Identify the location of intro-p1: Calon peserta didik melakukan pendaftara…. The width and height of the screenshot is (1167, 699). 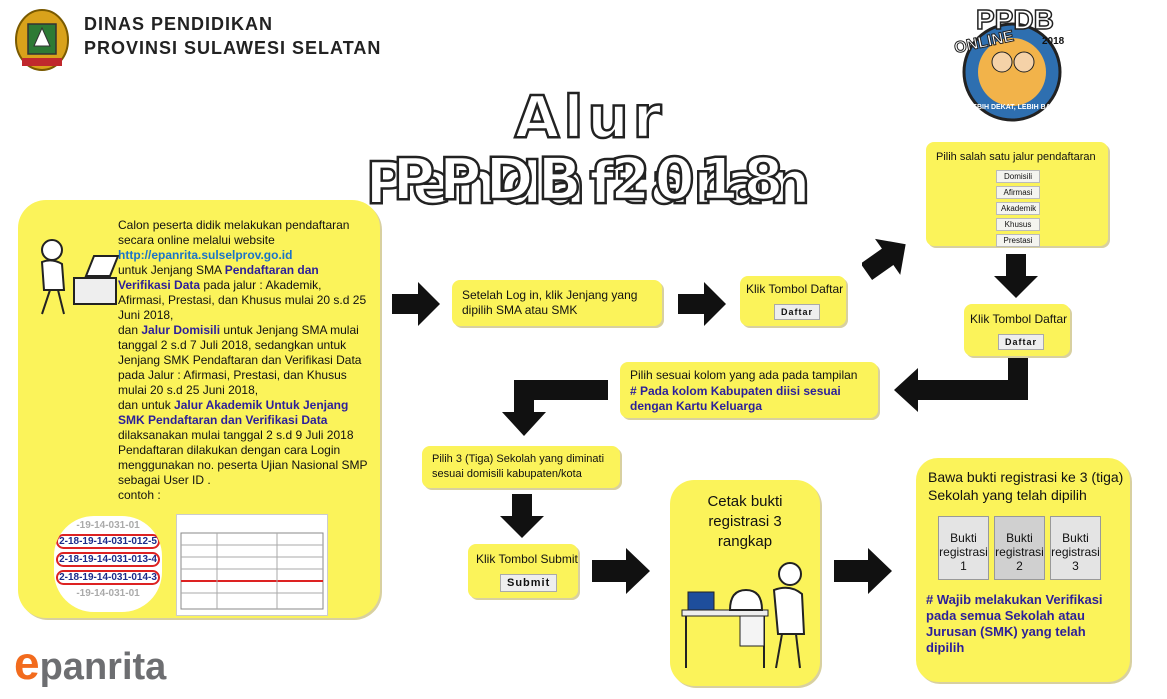
(234, 232).